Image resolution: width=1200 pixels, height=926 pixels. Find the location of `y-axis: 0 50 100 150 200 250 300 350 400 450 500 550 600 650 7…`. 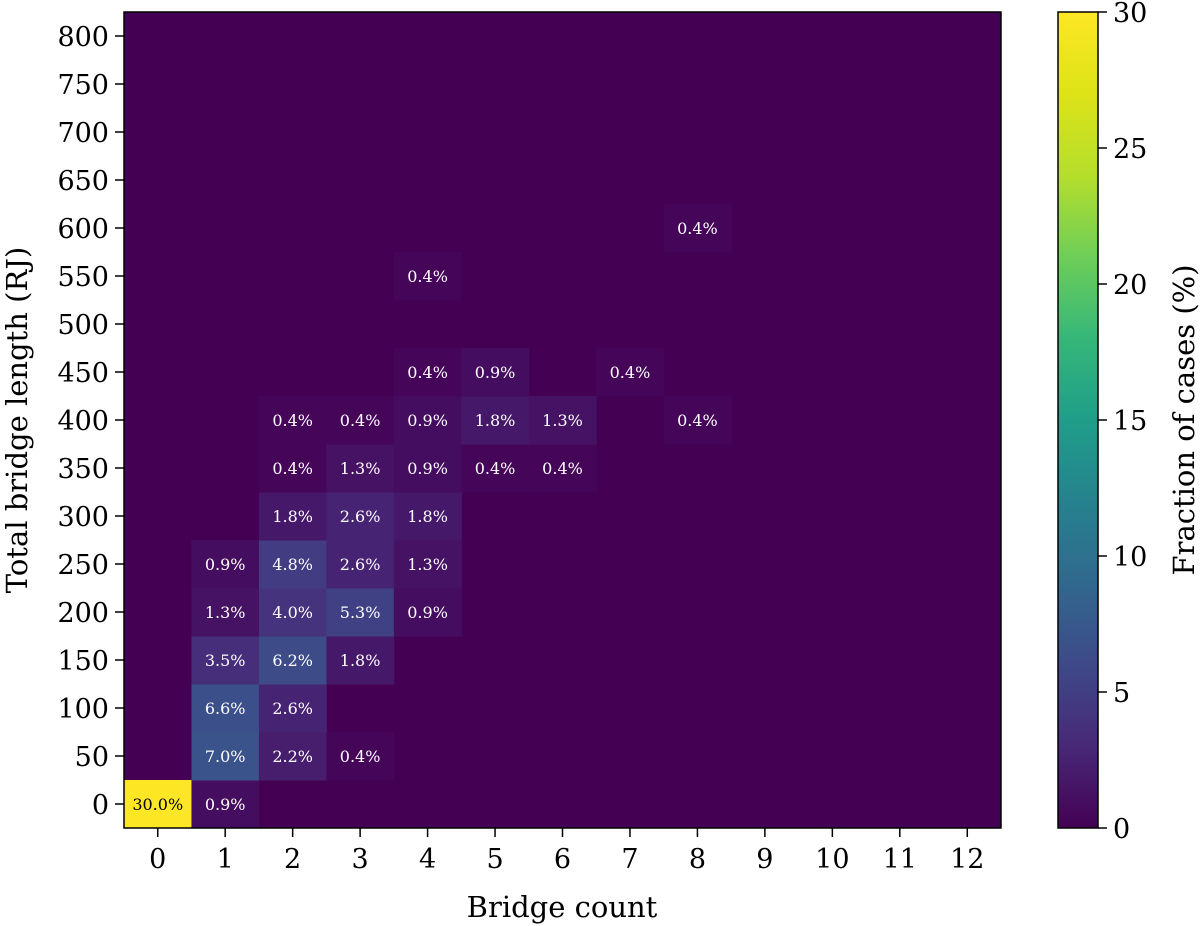

y-axis: 0 50 100 150 200 250 300 350 400 450 500 550 600 650 7… is located at coordinates (90, 421).